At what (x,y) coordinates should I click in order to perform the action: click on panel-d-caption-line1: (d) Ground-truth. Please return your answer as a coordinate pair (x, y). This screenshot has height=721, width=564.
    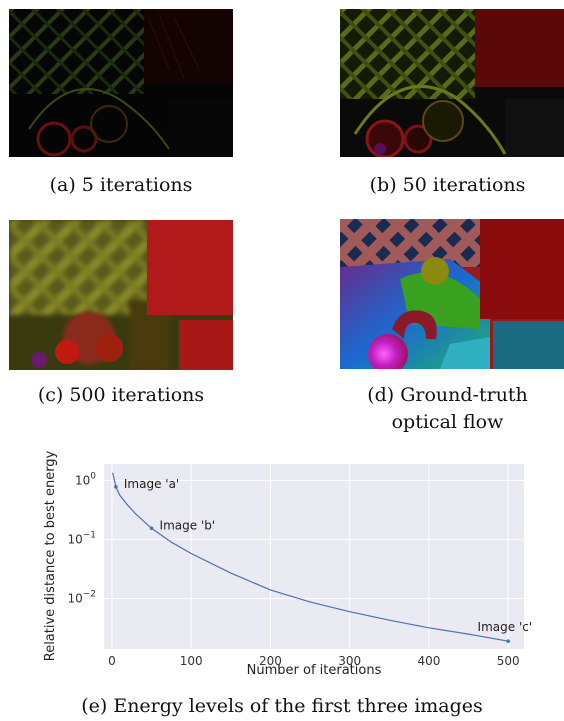
    Looking at the image, I should click on (447, 395).